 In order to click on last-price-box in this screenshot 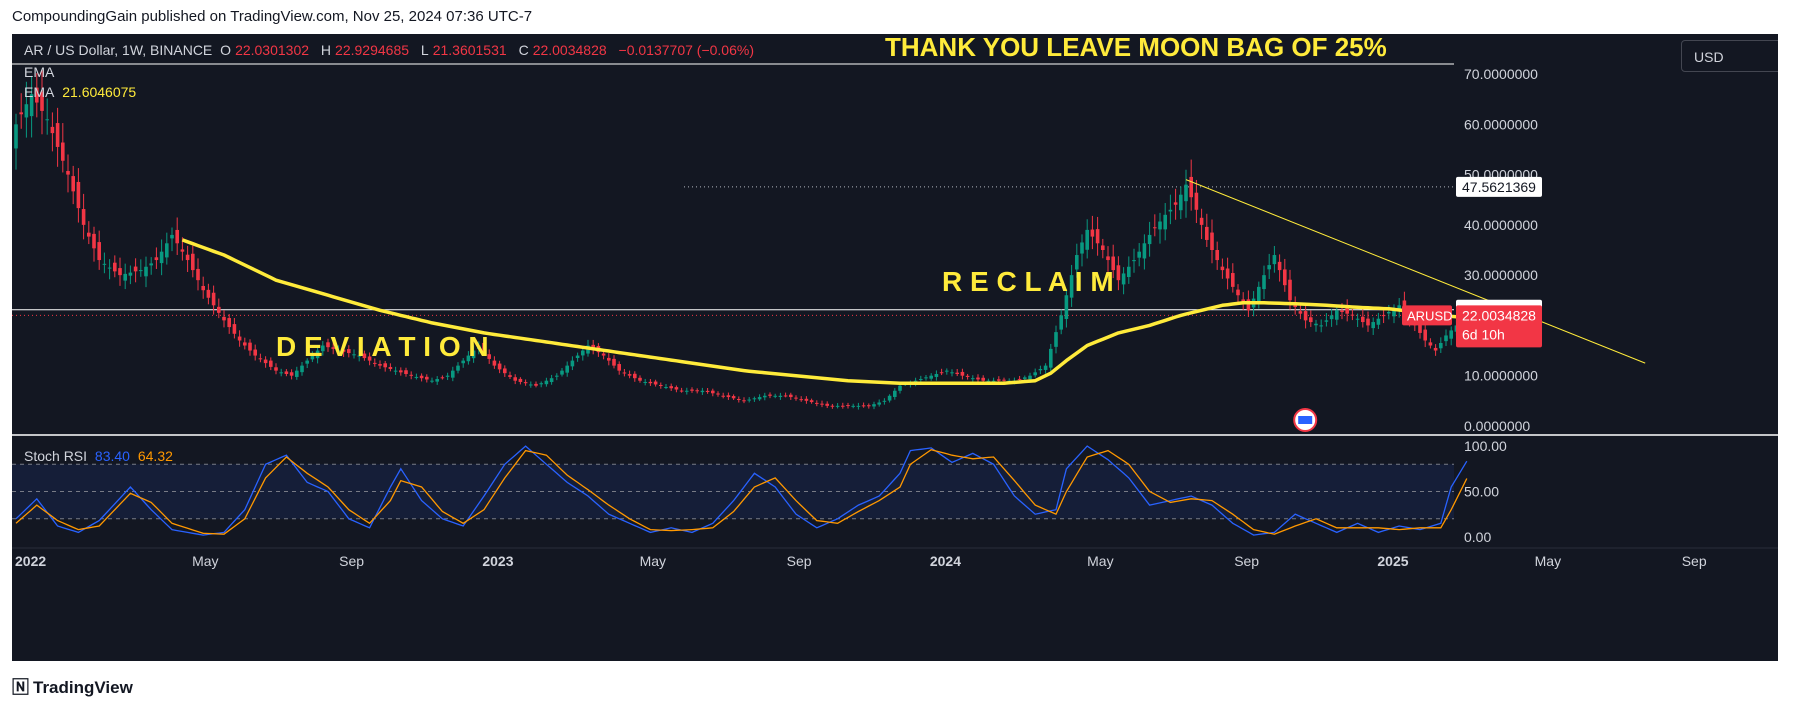, I will do `click(1499, 326)`.